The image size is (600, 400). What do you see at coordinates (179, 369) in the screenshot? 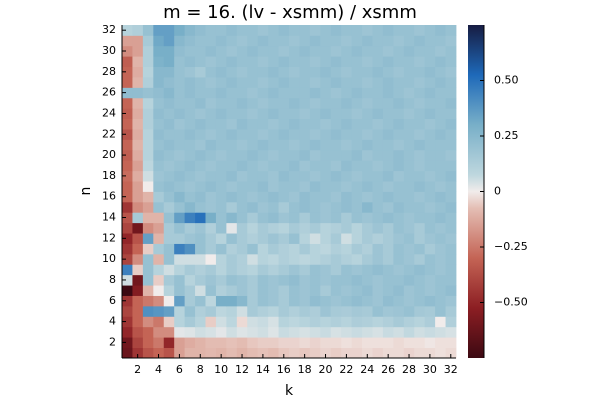
I see `x-tick-label: 6` at bounding box center [179, 369].